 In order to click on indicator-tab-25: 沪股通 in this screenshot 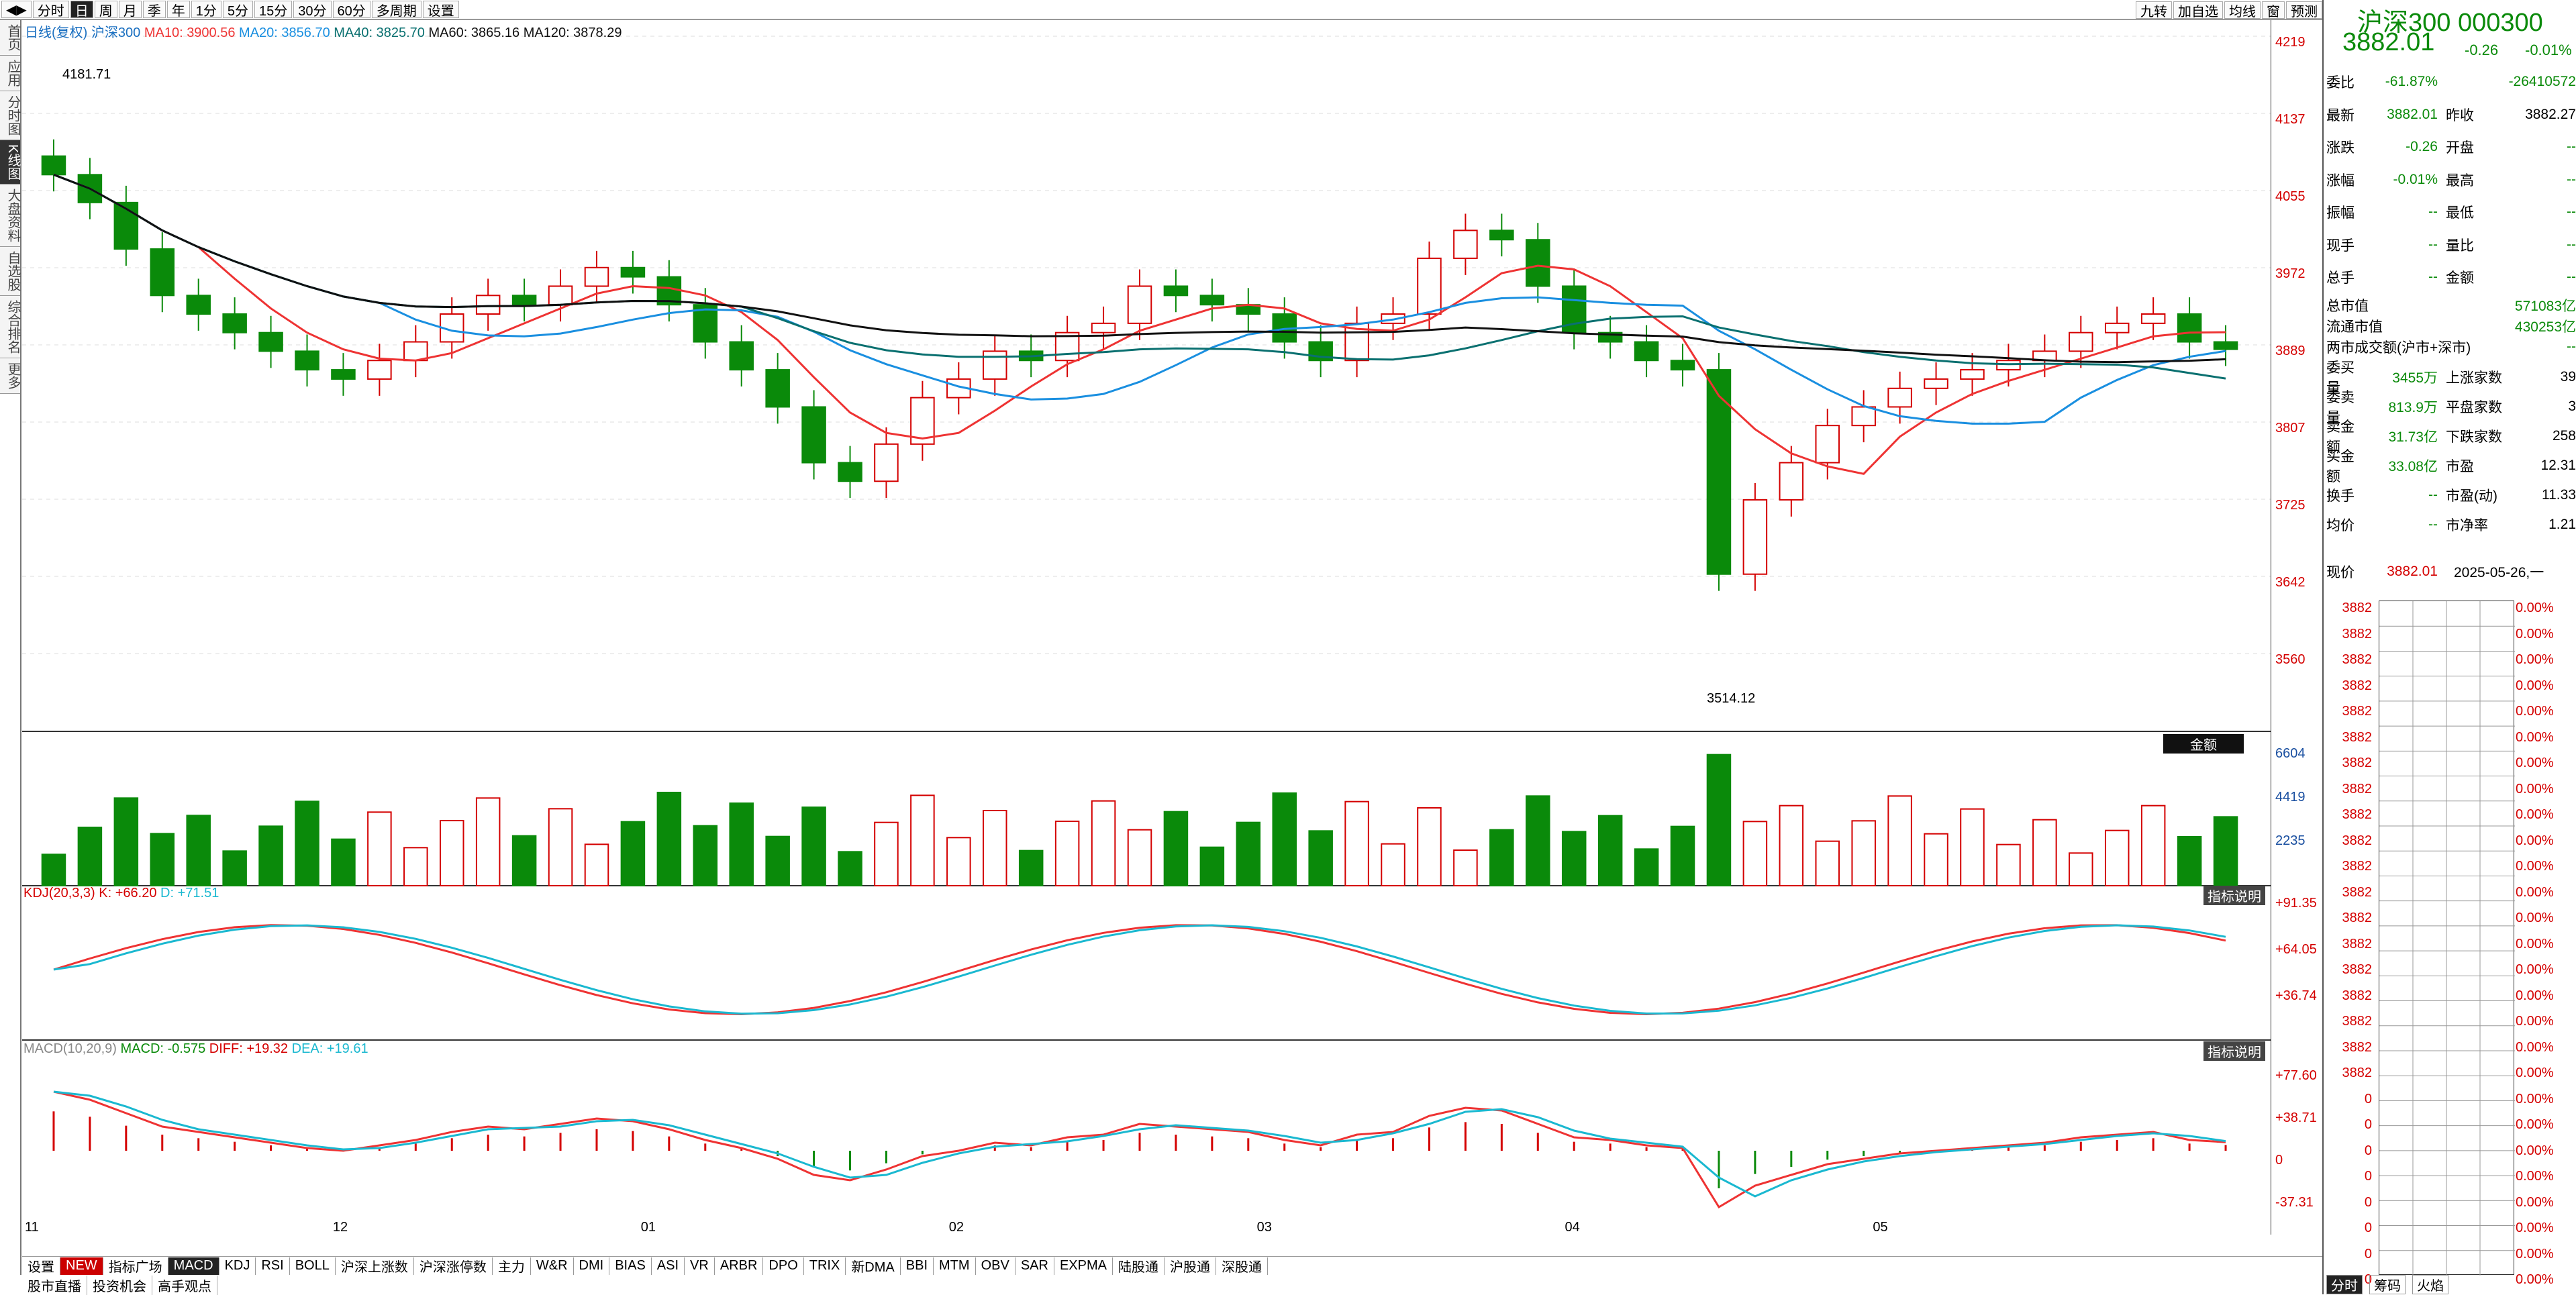, I will do `click(1190, 1266)`.